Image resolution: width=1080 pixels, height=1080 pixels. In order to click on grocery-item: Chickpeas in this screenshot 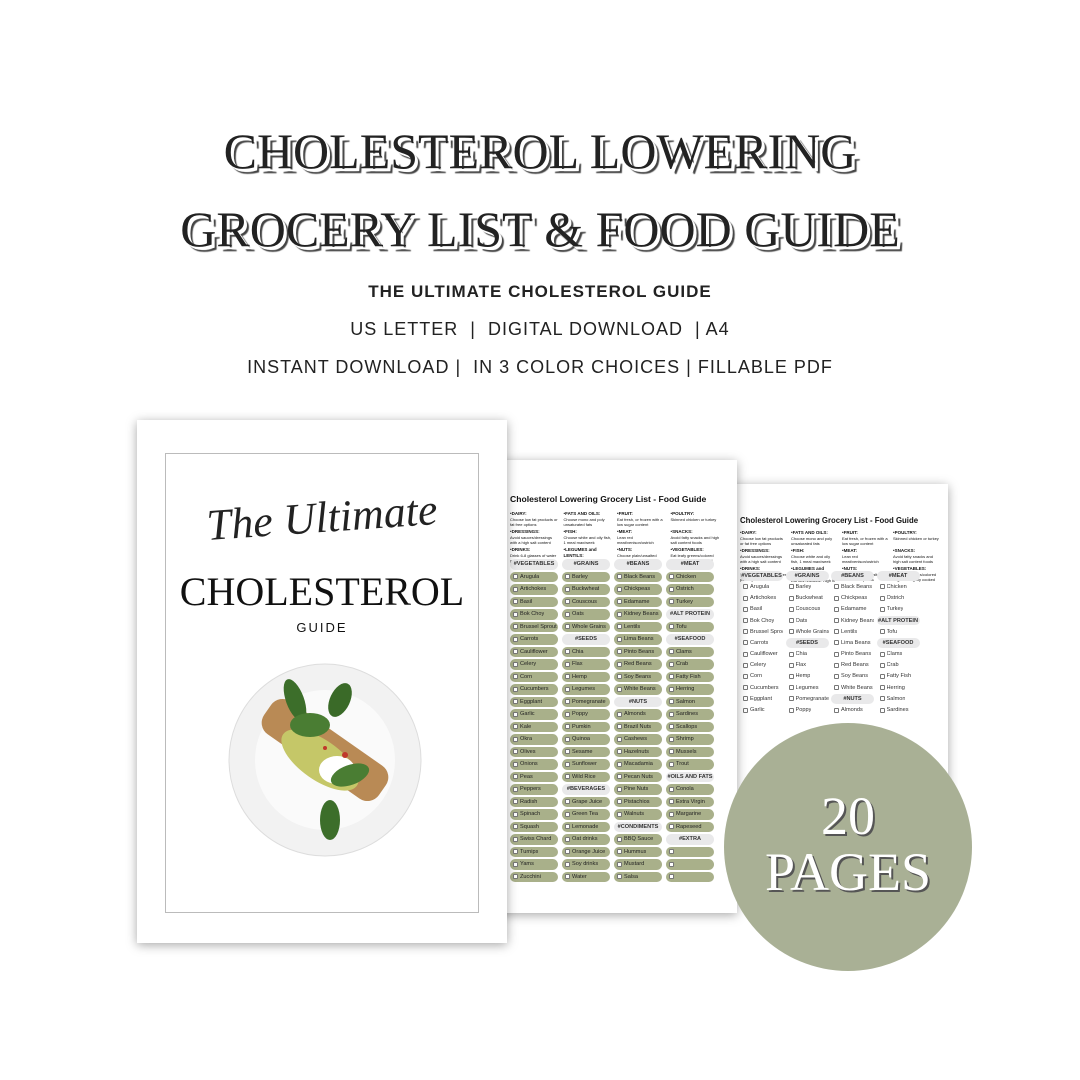, I will do `click(638, 589)`.